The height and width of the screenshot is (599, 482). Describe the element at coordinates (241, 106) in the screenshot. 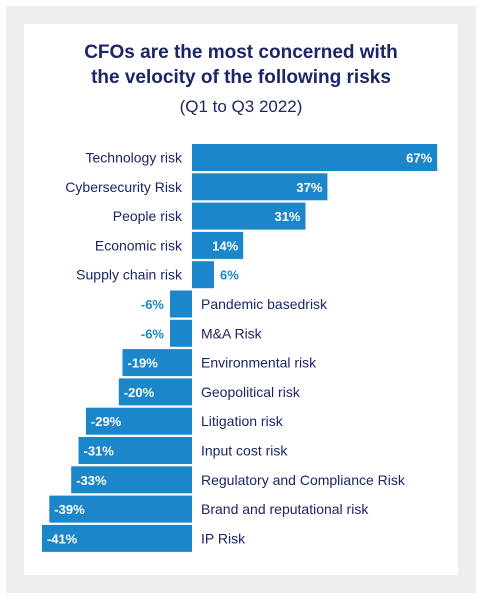

I see `chart-subtitle: (Q1 to Q3 2022)` at that location.